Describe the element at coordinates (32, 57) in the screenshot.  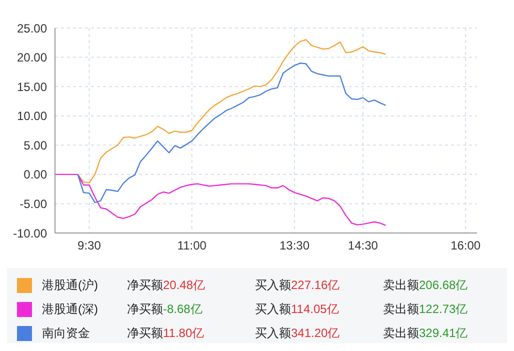
I see `y-tick-label: 20.00` at that location.